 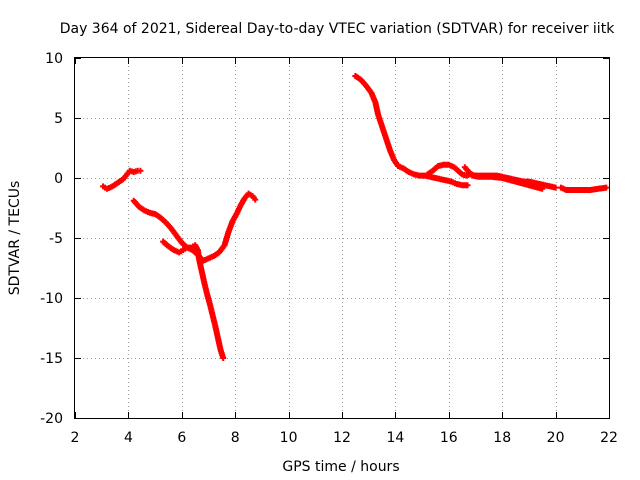 What do you see at coordinates (15, 238) in the screenshot?
I see `y-axis-title: SDTVAR / TECUs` at bounding box center [15, 238].